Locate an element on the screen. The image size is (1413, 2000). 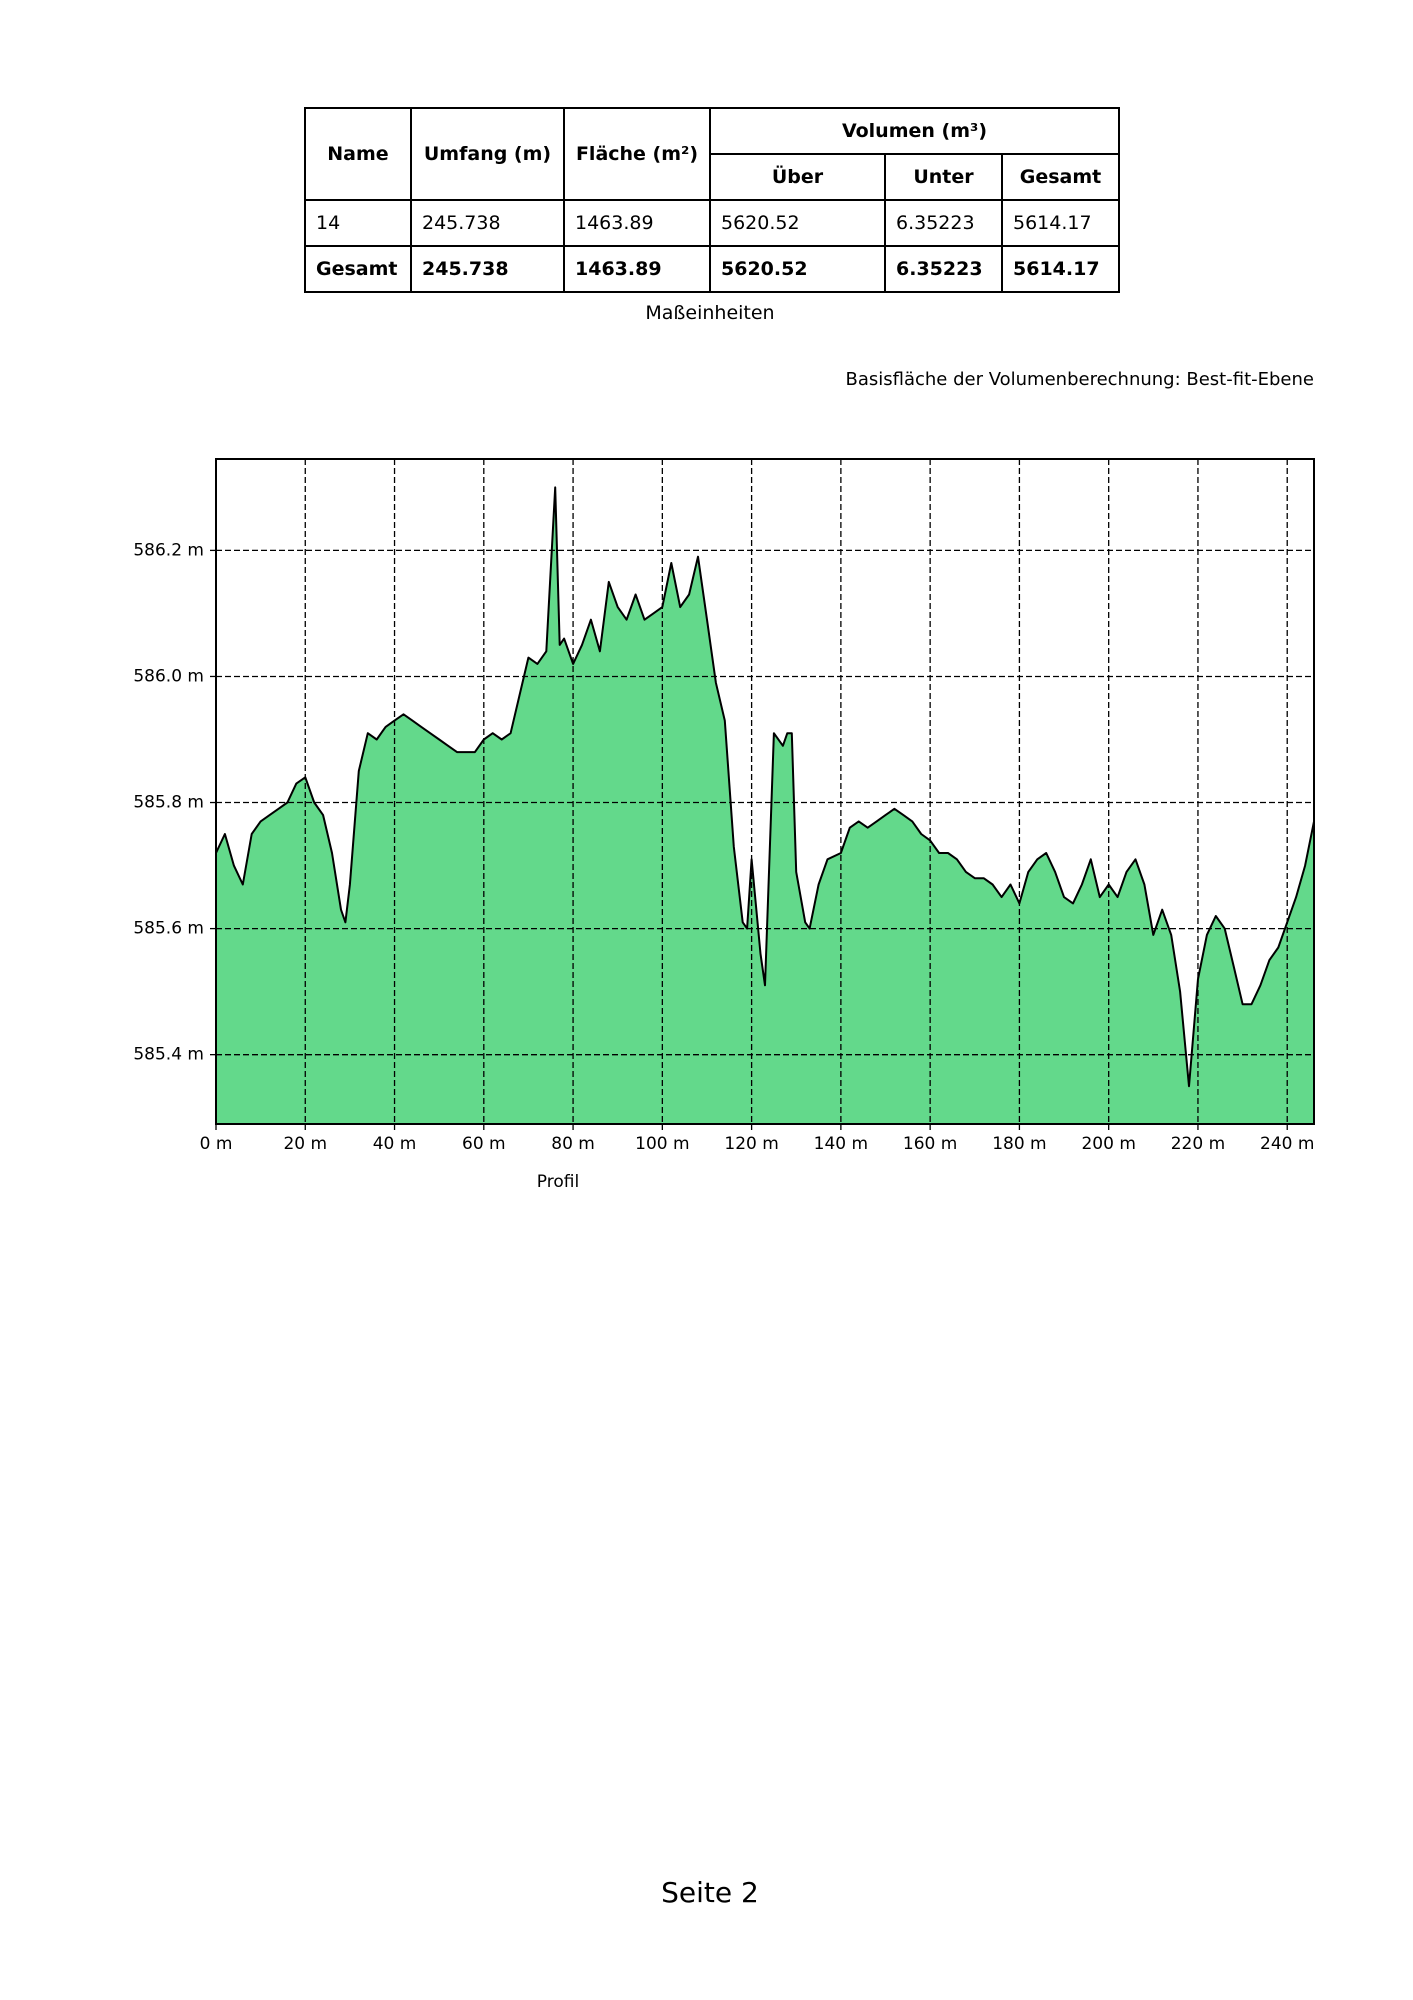
x-tick-label: 140 m is located at coordinates (841, 1144).